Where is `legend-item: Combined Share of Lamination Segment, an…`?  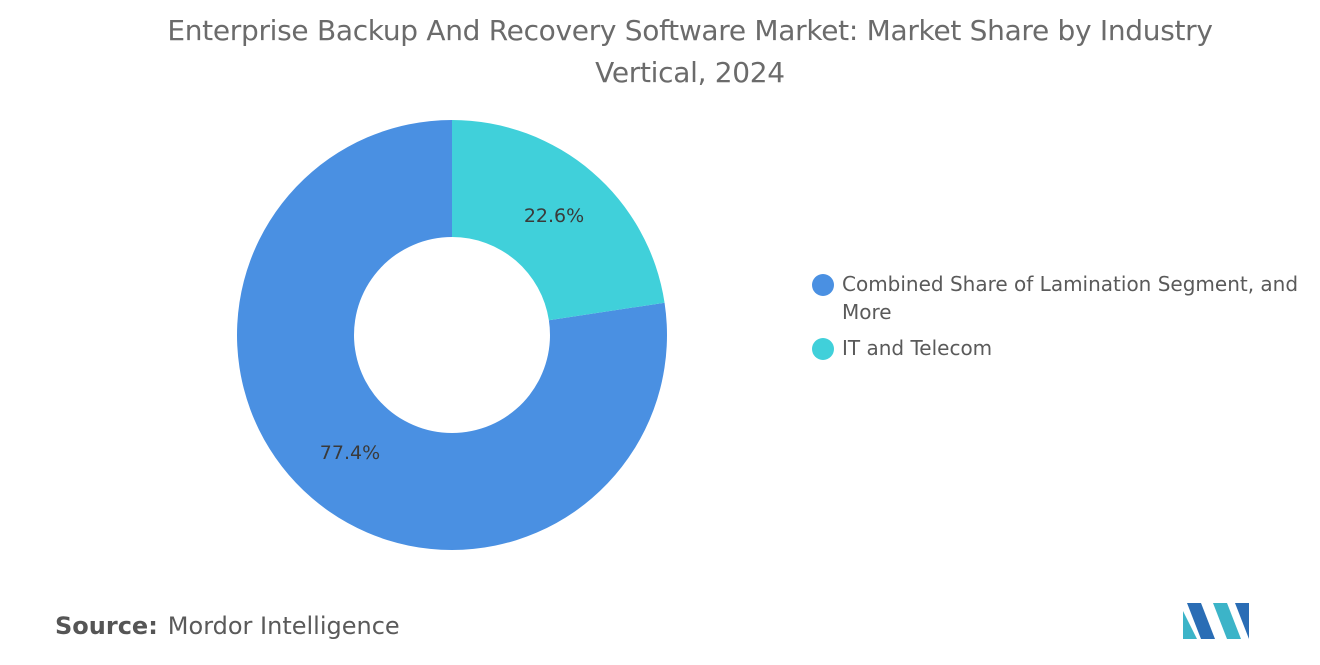
legend-item: Combined Share of Lamination Segment, an… is located at coordinates (1062, 298).